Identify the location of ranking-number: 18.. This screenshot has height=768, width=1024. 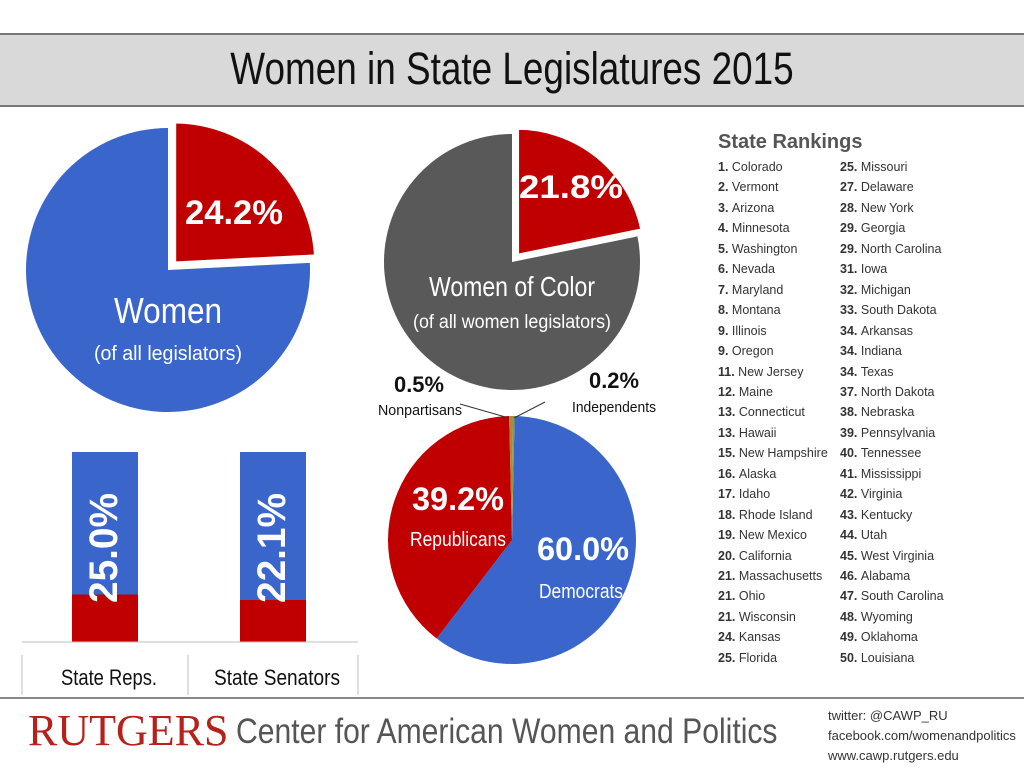
(728, 514).